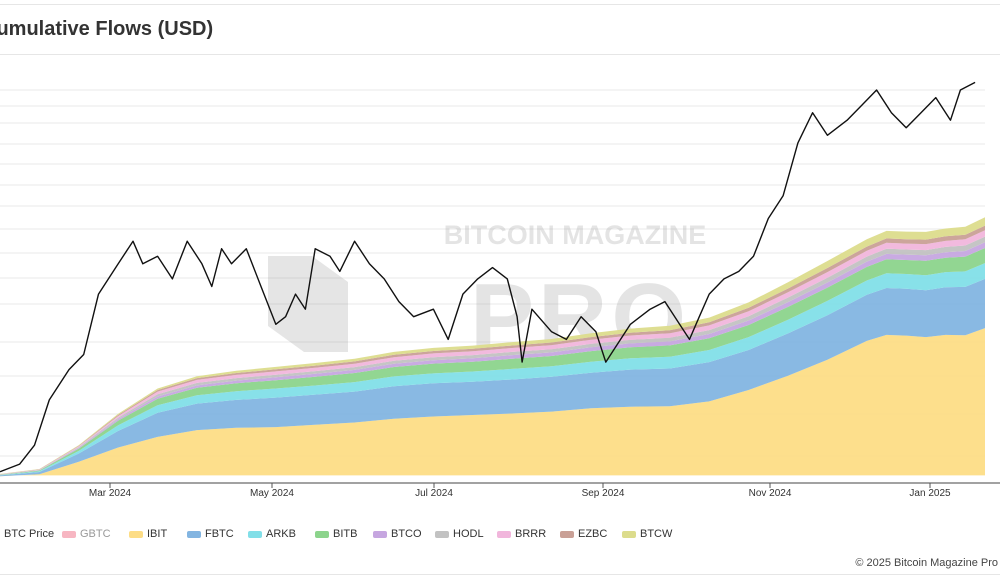 The width and height of the screenshot is (1000, 579). I want to click on x-tick-label: May 2024, so click(272, 493).